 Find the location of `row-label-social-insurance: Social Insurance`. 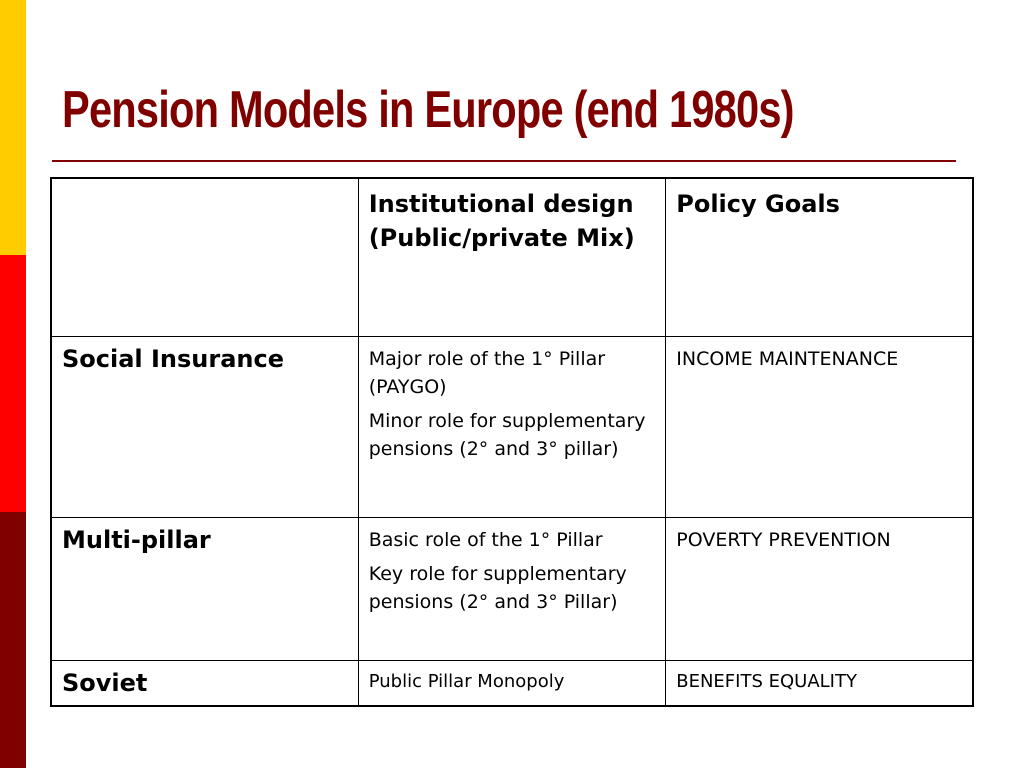

row-label-social-insurance: Social Insurance is located at coordinates (204, 426).